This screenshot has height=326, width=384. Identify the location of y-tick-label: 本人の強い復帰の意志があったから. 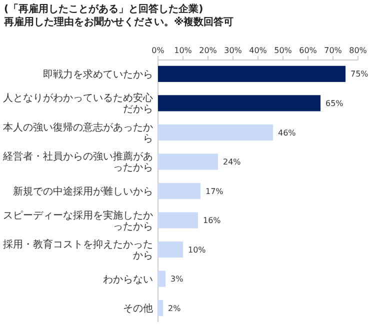
(78, 132).